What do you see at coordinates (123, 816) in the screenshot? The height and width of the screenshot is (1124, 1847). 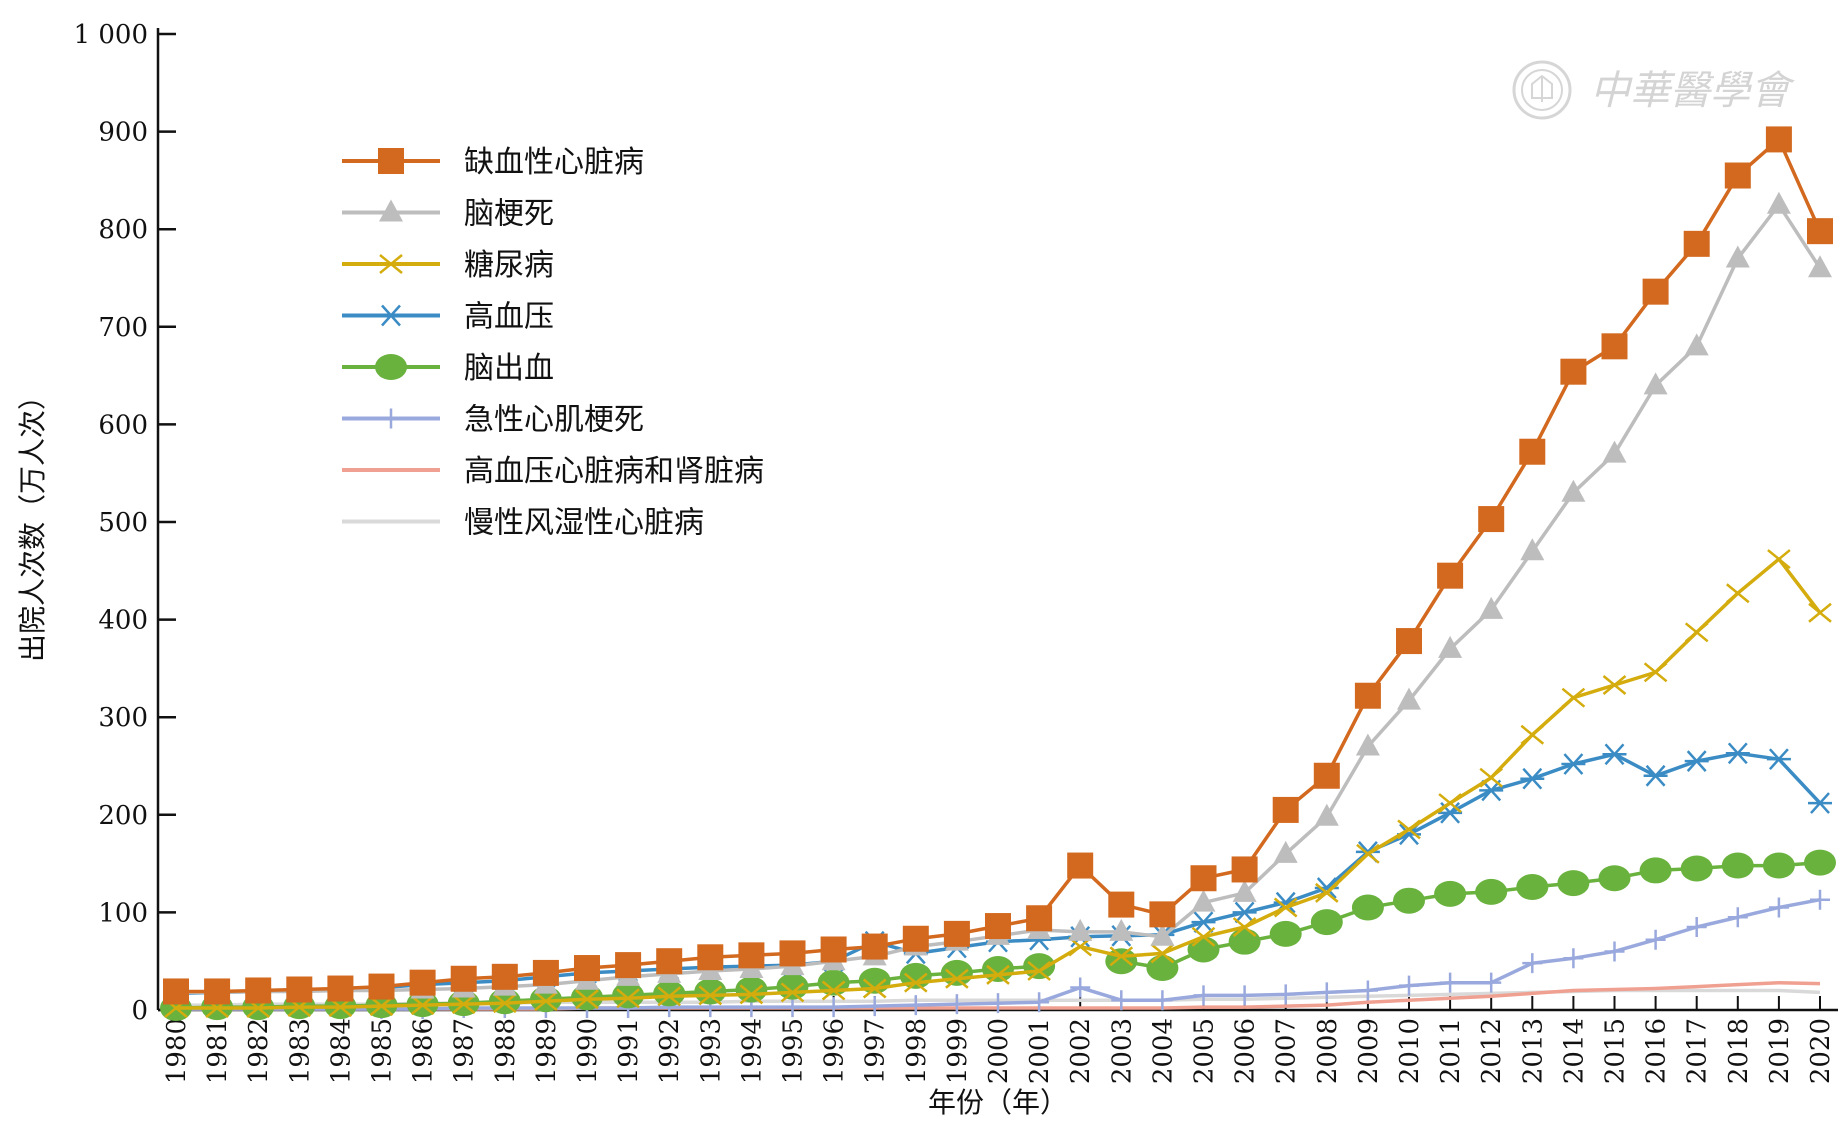 I see `y-tick-label: 200` at bounding box center [123, 816].